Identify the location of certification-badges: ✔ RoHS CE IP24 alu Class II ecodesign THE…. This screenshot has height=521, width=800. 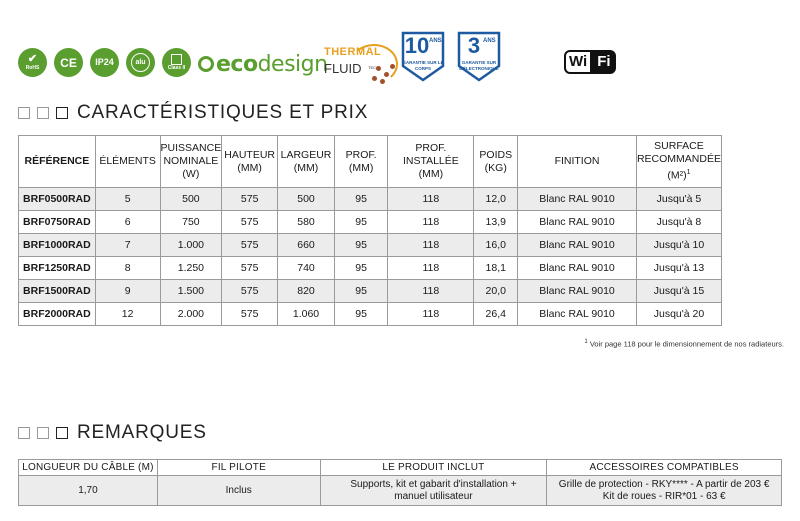
(368, 60).